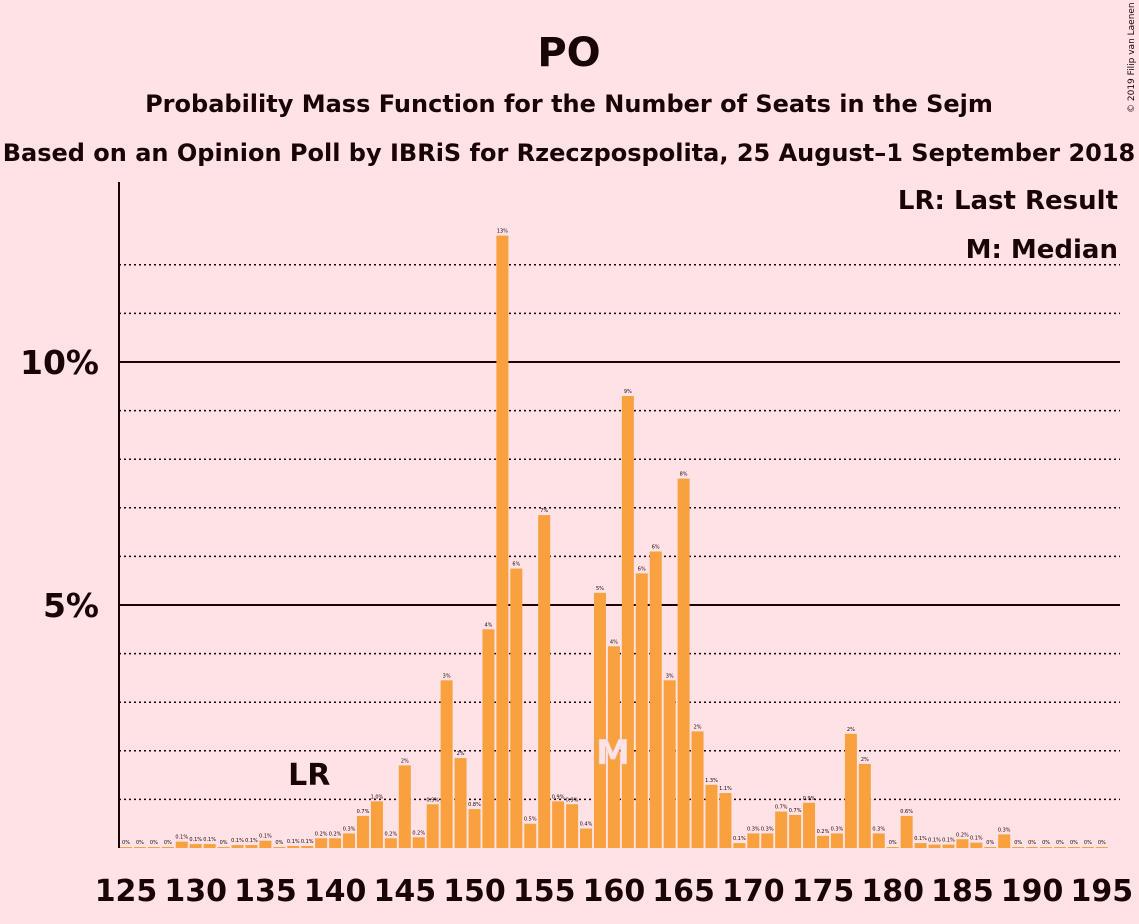 The height and width of the screenshot is (924, 1139). Describe the element at coordinates (572, 800) in the screenshot. I see `bar-label-157: 0.9%` at that location.